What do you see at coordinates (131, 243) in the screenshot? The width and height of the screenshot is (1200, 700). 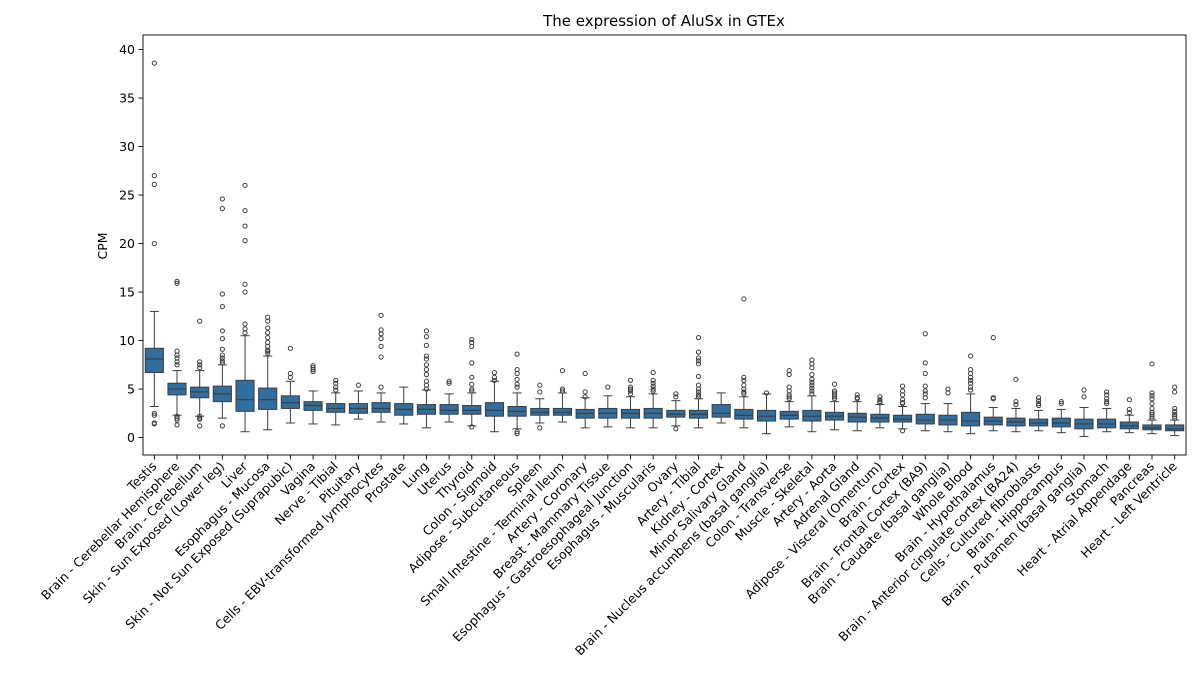 I see `y-axis: 0 5 10 15 20 25 30 35 40` at bounding box center [131, 243].